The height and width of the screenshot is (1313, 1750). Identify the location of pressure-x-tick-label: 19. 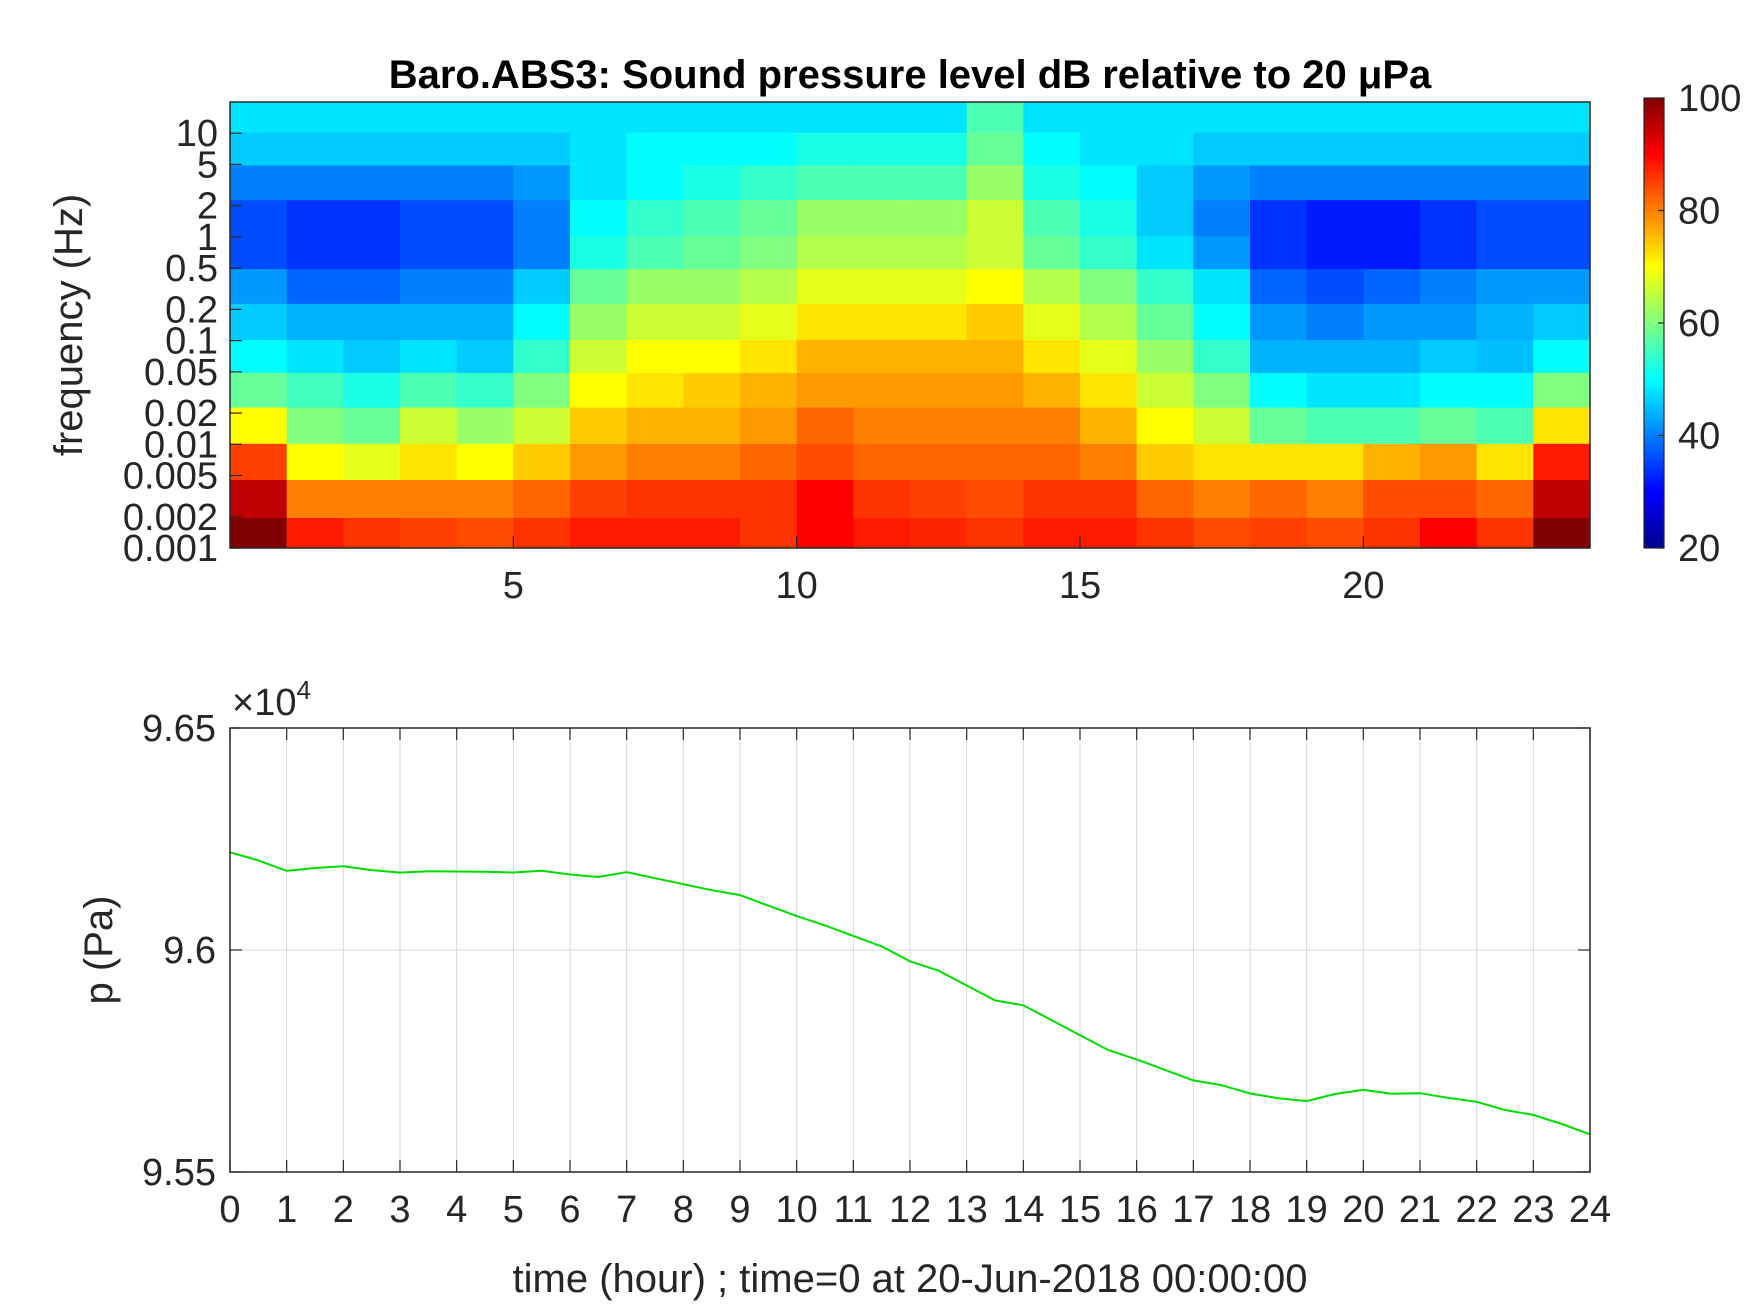
(1307, 1210).